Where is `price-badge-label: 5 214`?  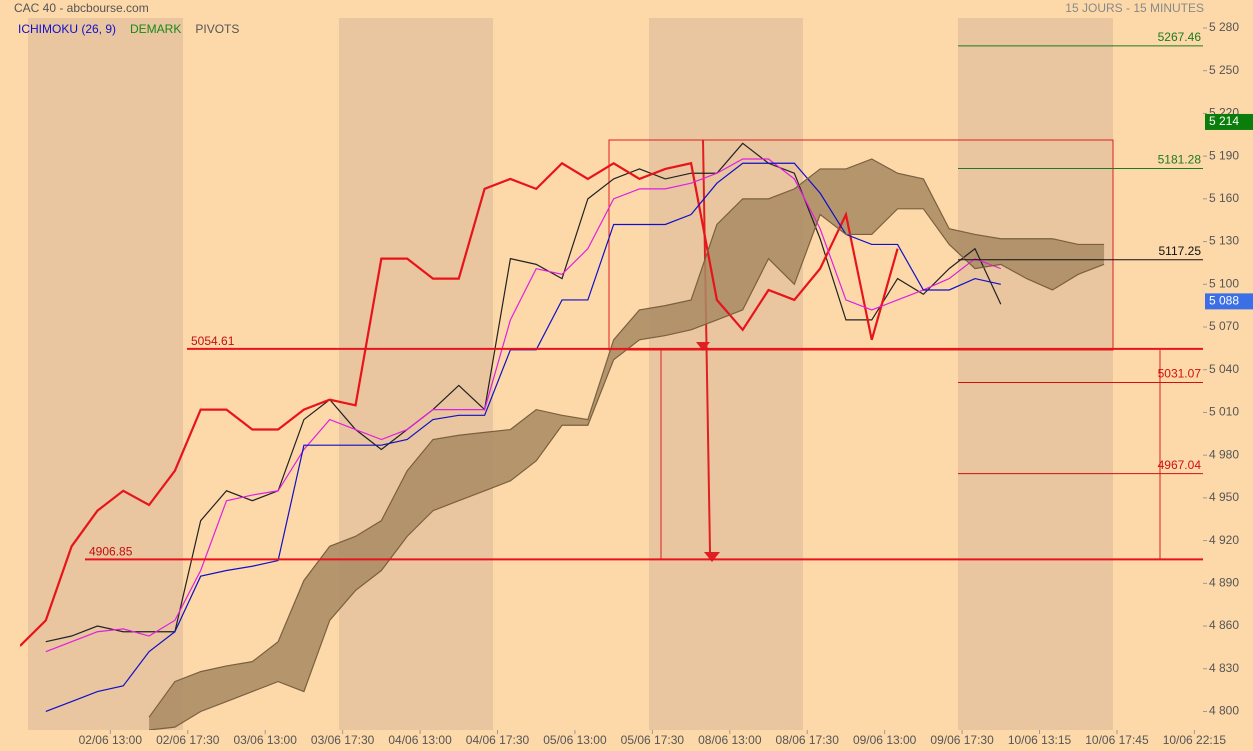 price-badge-label: 5 214 is located at coordinates (1224, 121).